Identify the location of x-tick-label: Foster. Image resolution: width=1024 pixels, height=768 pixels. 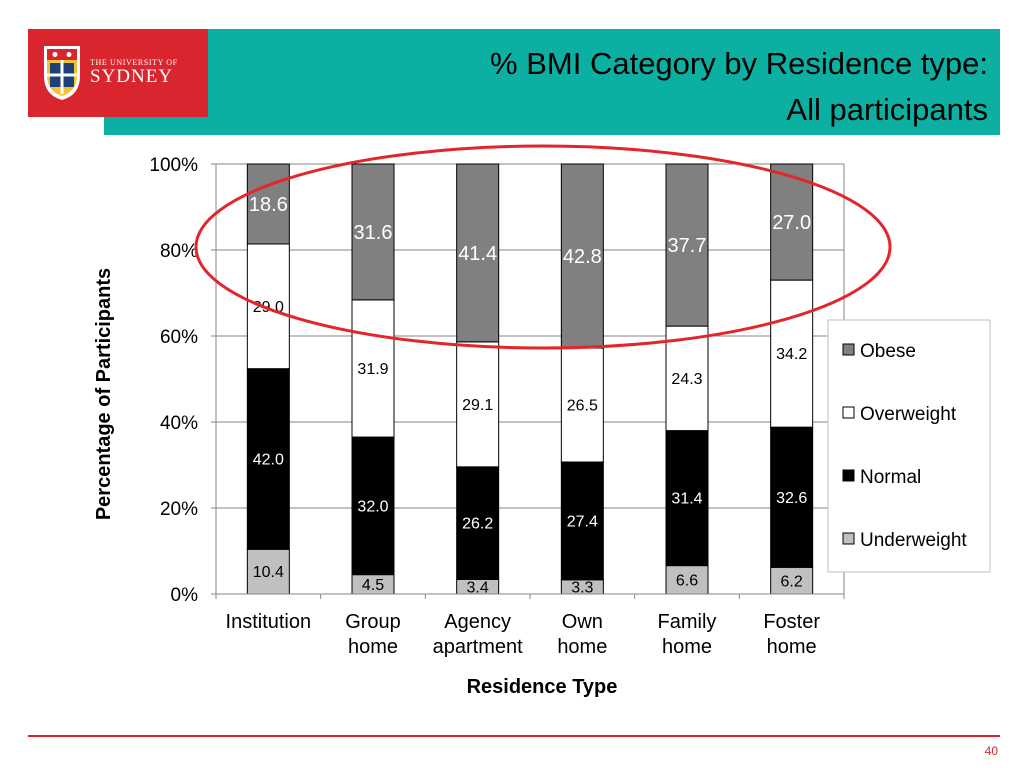
(791, 622).